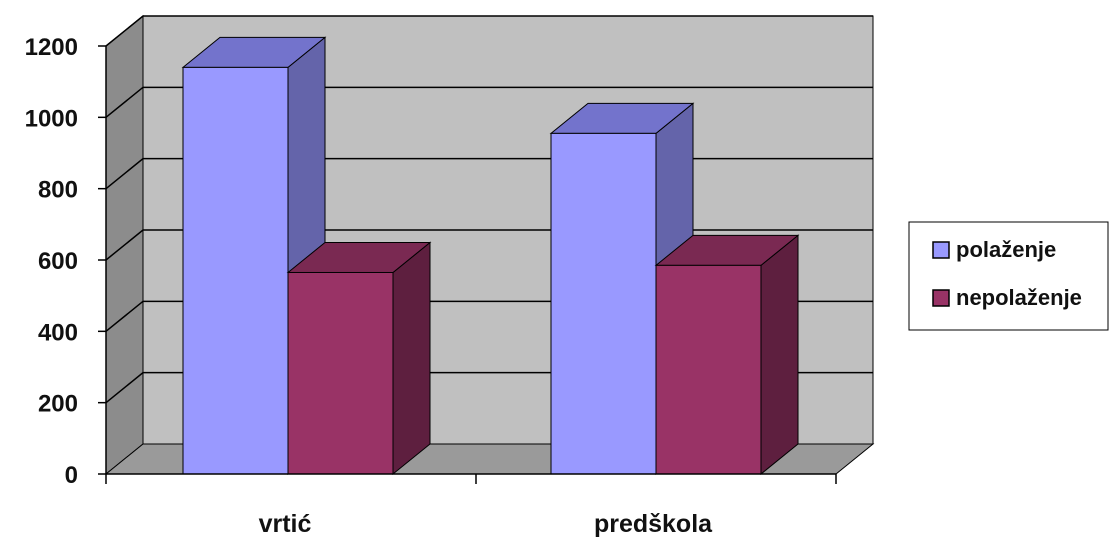 Image resolution: width=1113 pixels, height=539 pixels. What do you see at coordinates (1019, 297) in the screenshot?
I see `legend-label-1: nepolaženje` at bounding box center [1019, 297].